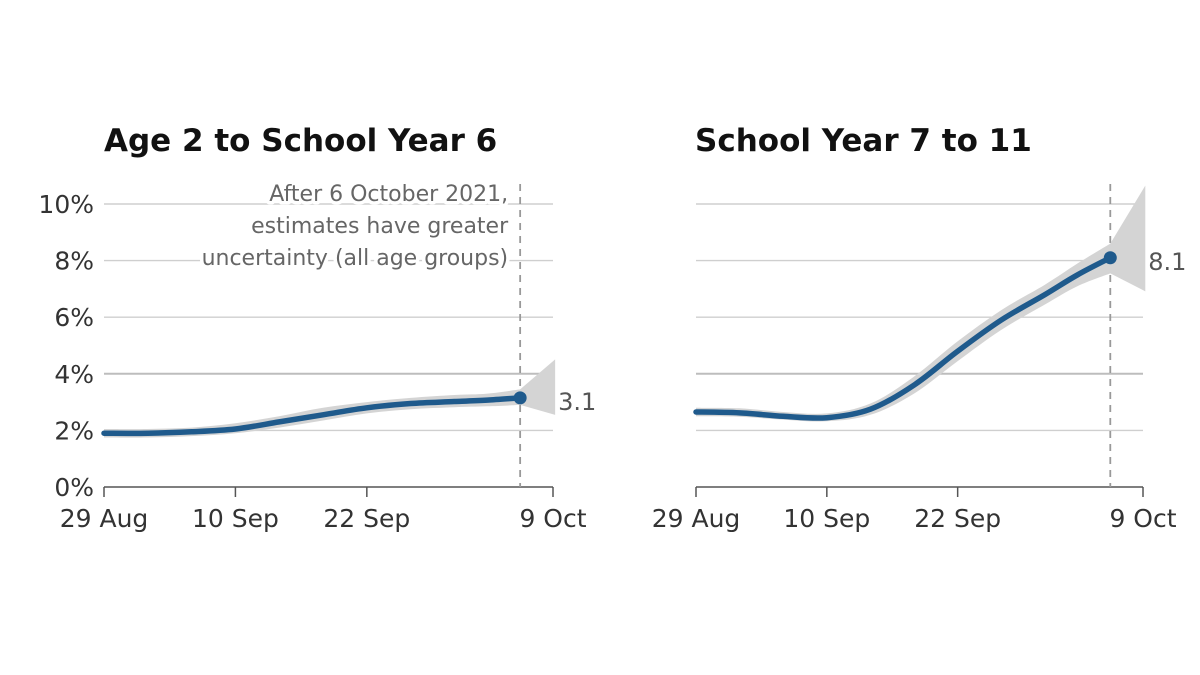 This screenshot has width=1200, height=675. I want to click on end-value-label: 3.1, so click(577, 402).